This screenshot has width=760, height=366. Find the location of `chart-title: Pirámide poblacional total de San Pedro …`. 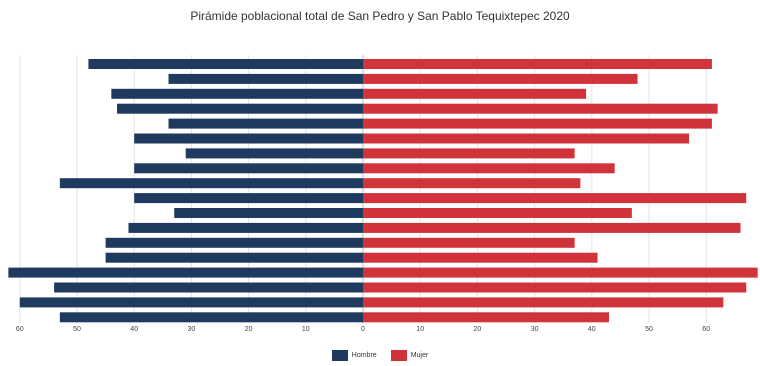

chart-title: Pirámide poblacional total de San Pedro … is located at coordinates (380, 16).